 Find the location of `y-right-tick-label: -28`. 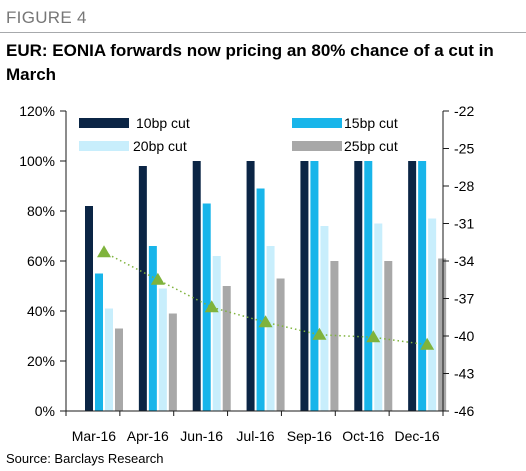

y-right-tick-label: -28 is located at coordinates (464, 186).